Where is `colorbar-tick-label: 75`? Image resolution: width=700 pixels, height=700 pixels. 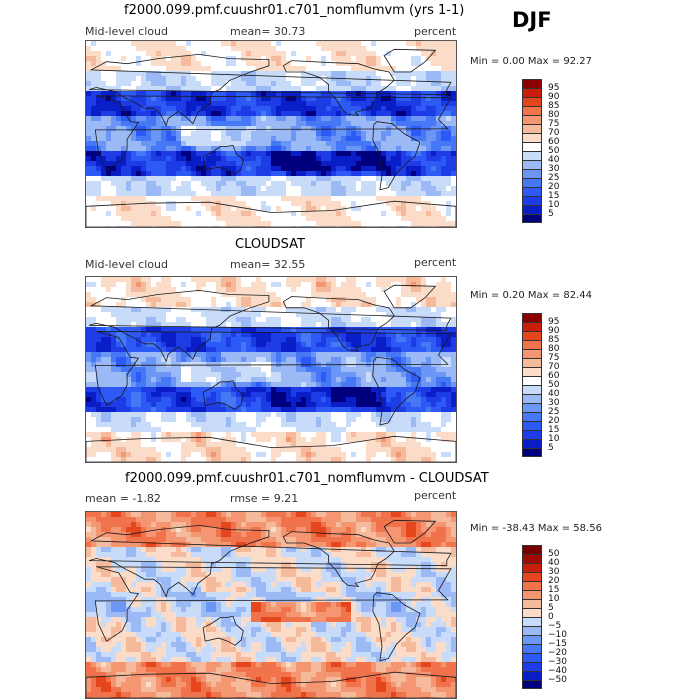 colorbar-tick-label: 75 is located at coordinates (554, 124).